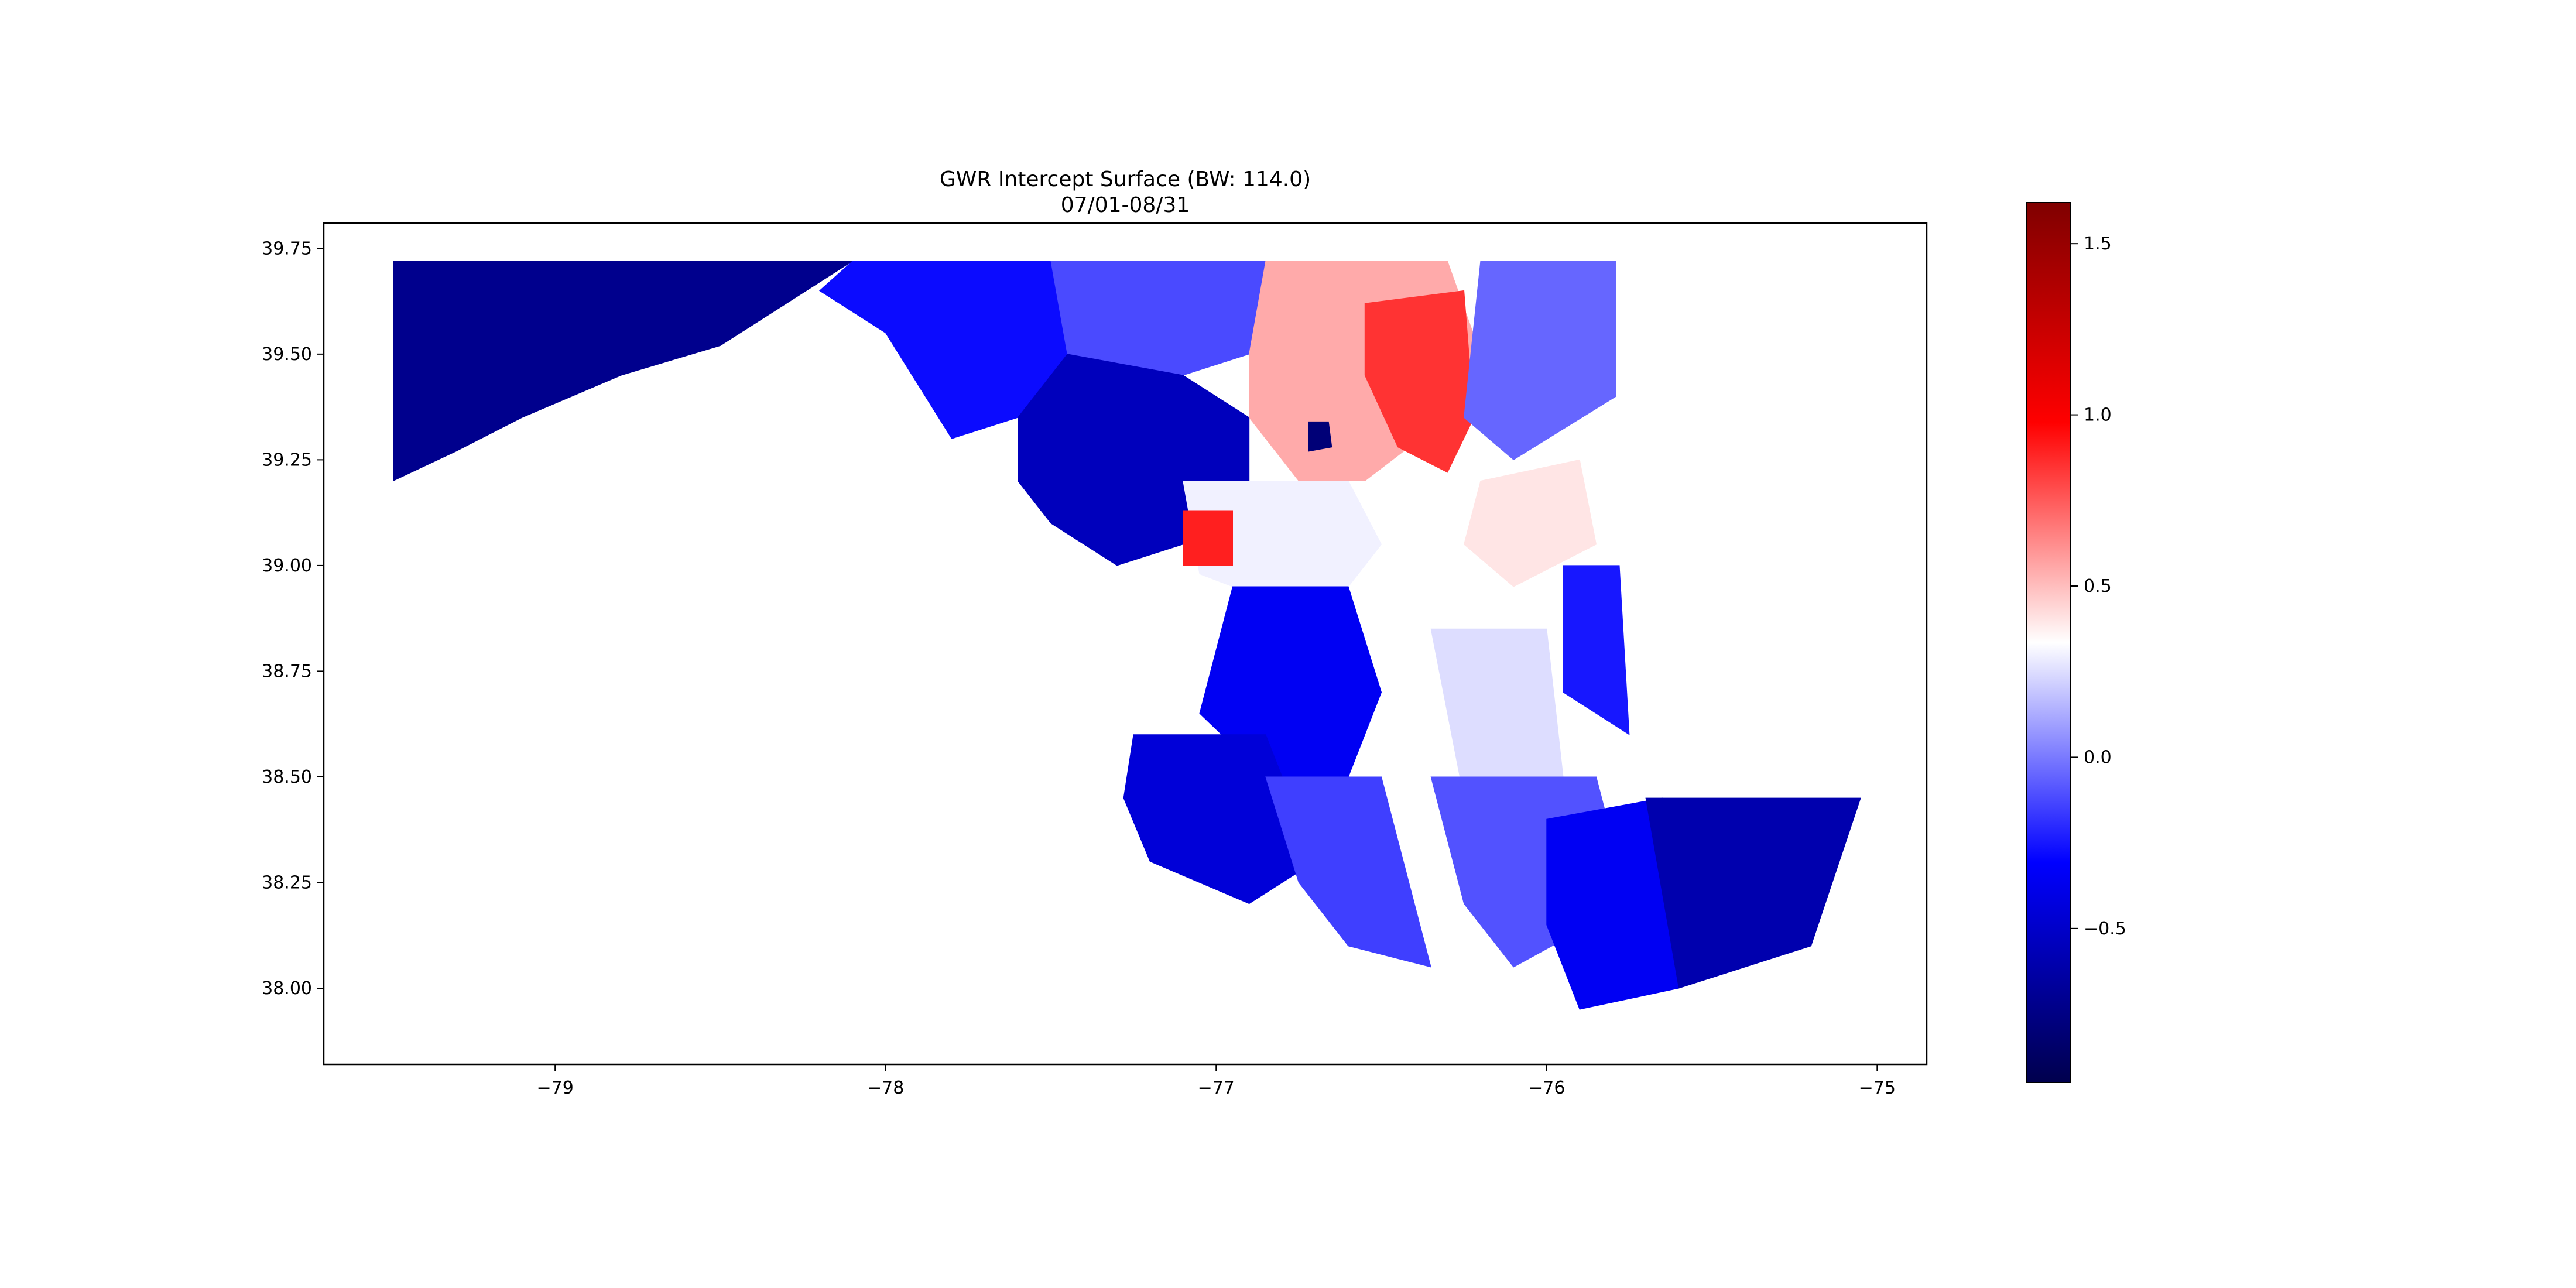  I want to click on region-queen-annes, so click(1530, 523).